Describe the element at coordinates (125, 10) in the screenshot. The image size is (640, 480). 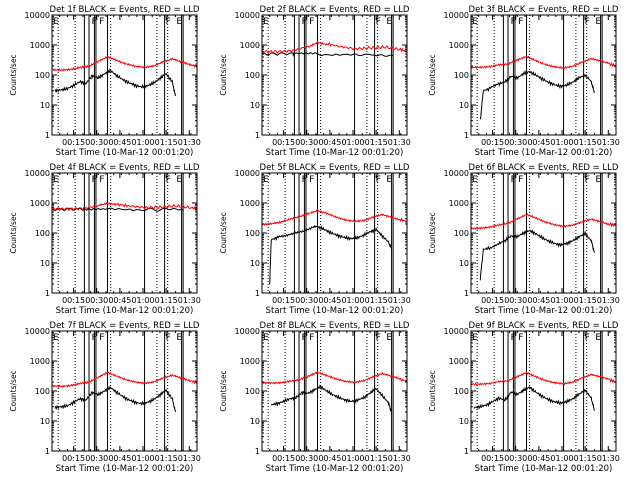
I see `chart-title: Det 1f BLACK = Events, RED = LLD` at that location.